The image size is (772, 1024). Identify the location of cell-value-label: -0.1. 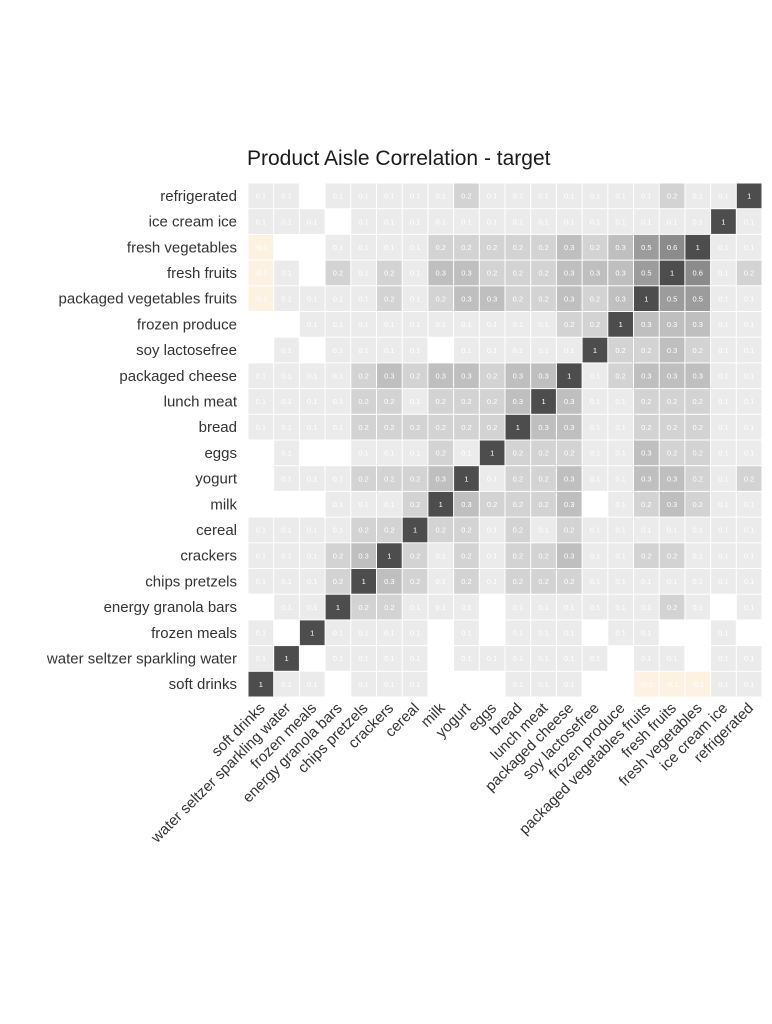
(260, 273).